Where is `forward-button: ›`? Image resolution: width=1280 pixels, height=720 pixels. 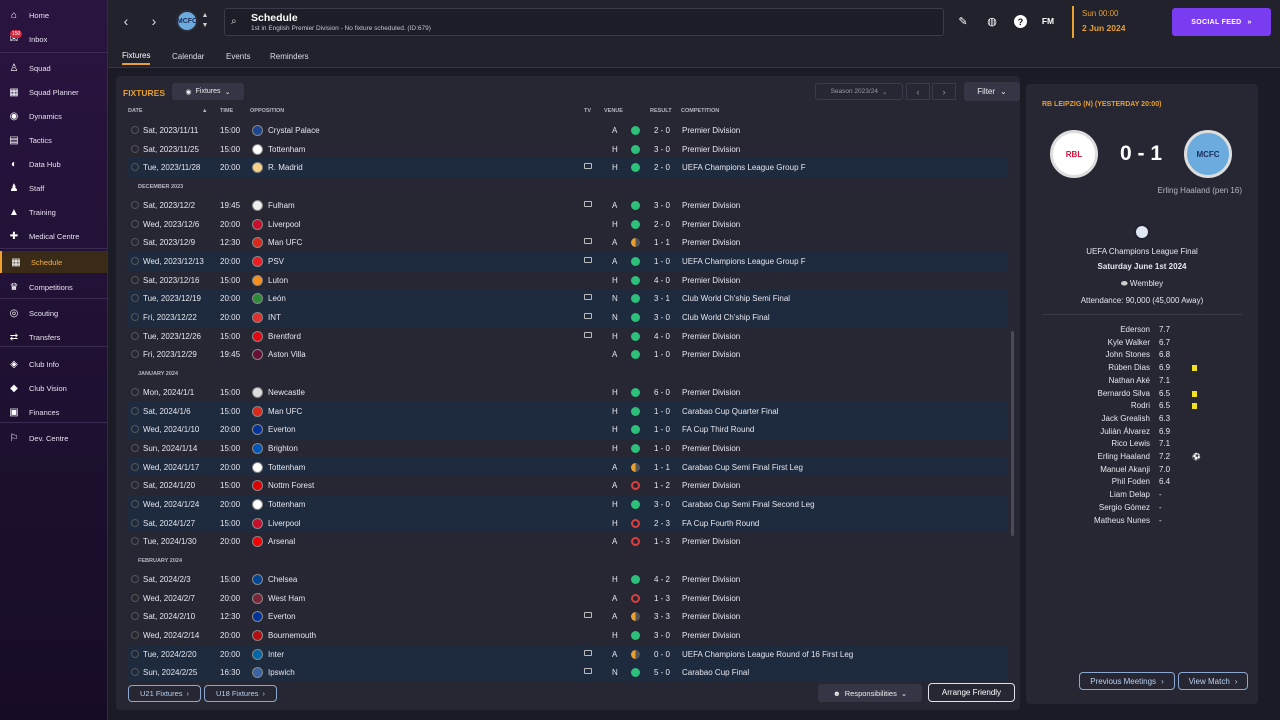 forward-button: › is located at coordinates (154, 21).